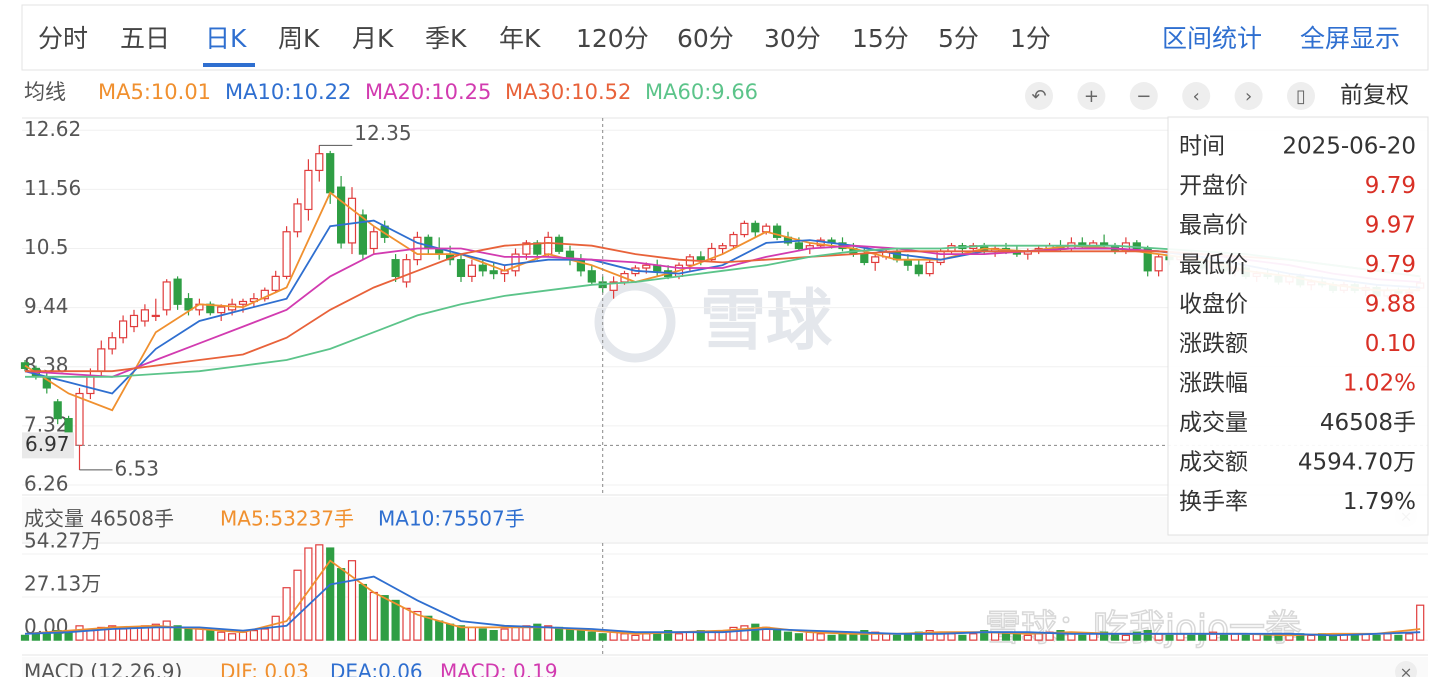 The height and width of the screenshot is (677, 1437). What do you see at coordinates (428, 92) in the screenshot?
I see `ma-legend: MA20:10.25` at bounding box center [428, 92].